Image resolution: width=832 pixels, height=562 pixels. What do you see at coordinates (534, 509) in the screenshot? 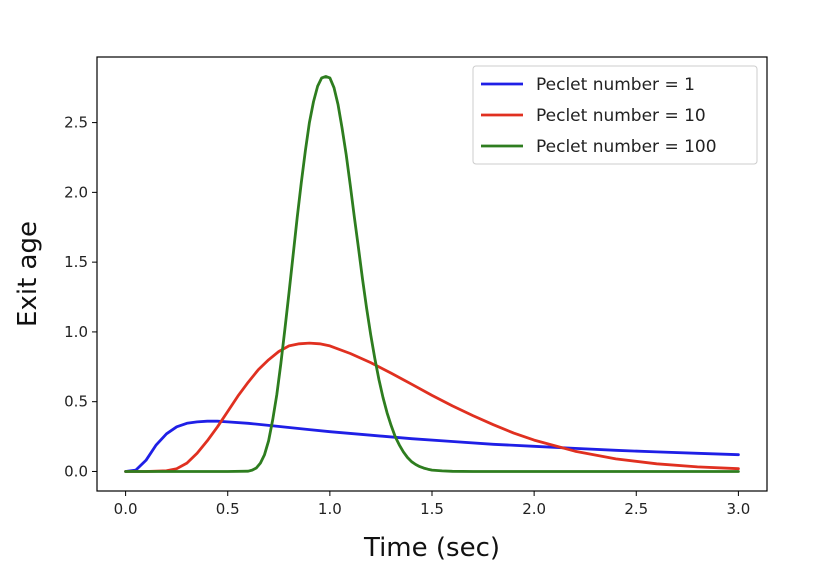
I see `x-tick-label: 2.0` at bounding box center [534, 509].